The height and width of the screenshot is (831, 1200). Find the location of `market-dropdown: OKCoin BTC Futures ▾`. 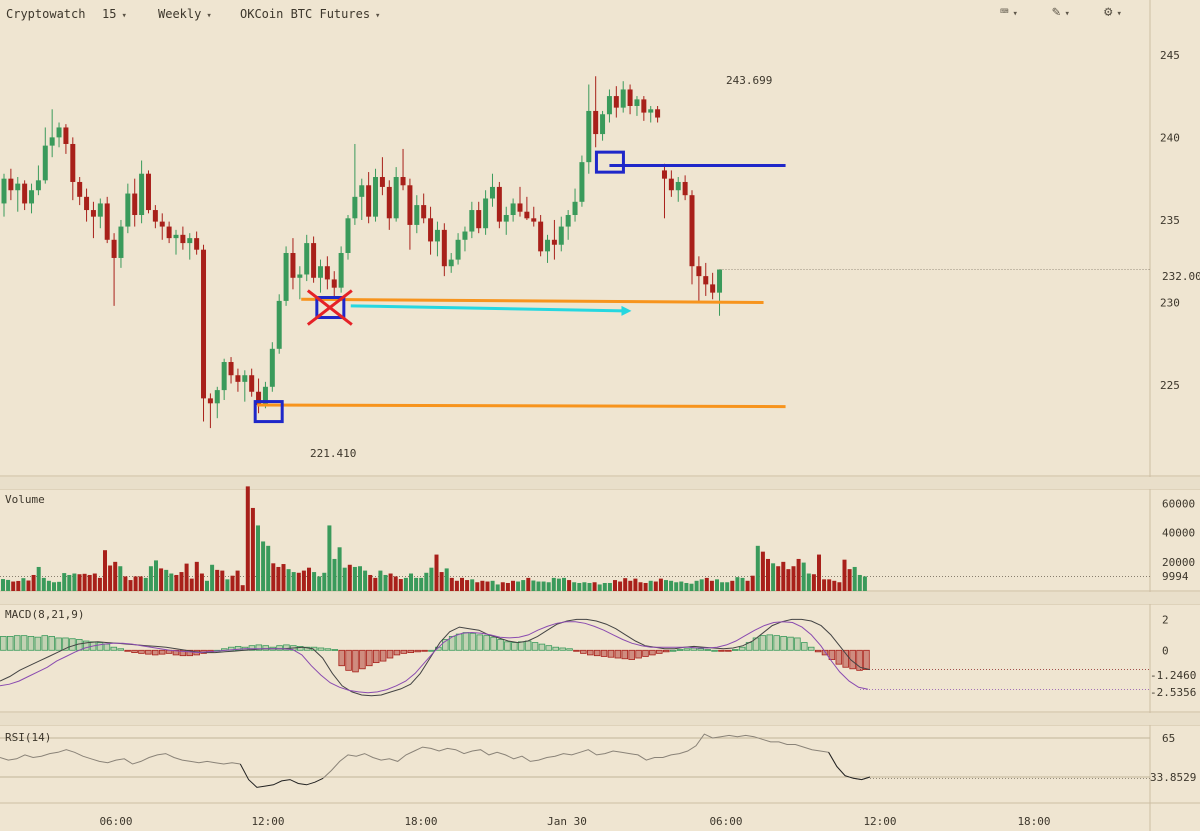

market-dropdown: OKCoin BTC Futures ▾ is located at coordinates (310, 14).